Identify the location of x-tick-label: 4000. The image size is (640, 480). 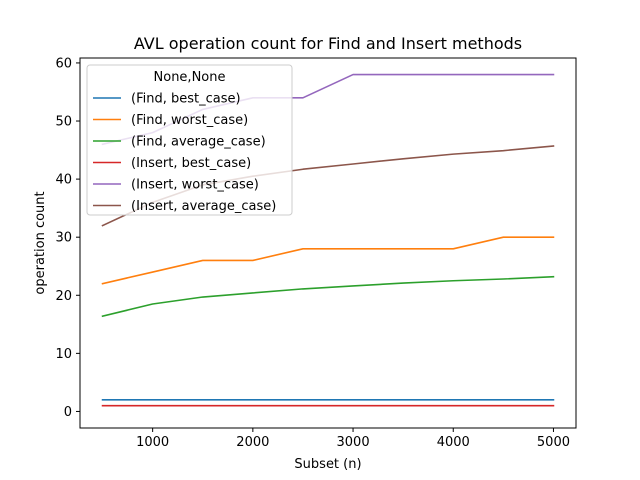
(453, 442).